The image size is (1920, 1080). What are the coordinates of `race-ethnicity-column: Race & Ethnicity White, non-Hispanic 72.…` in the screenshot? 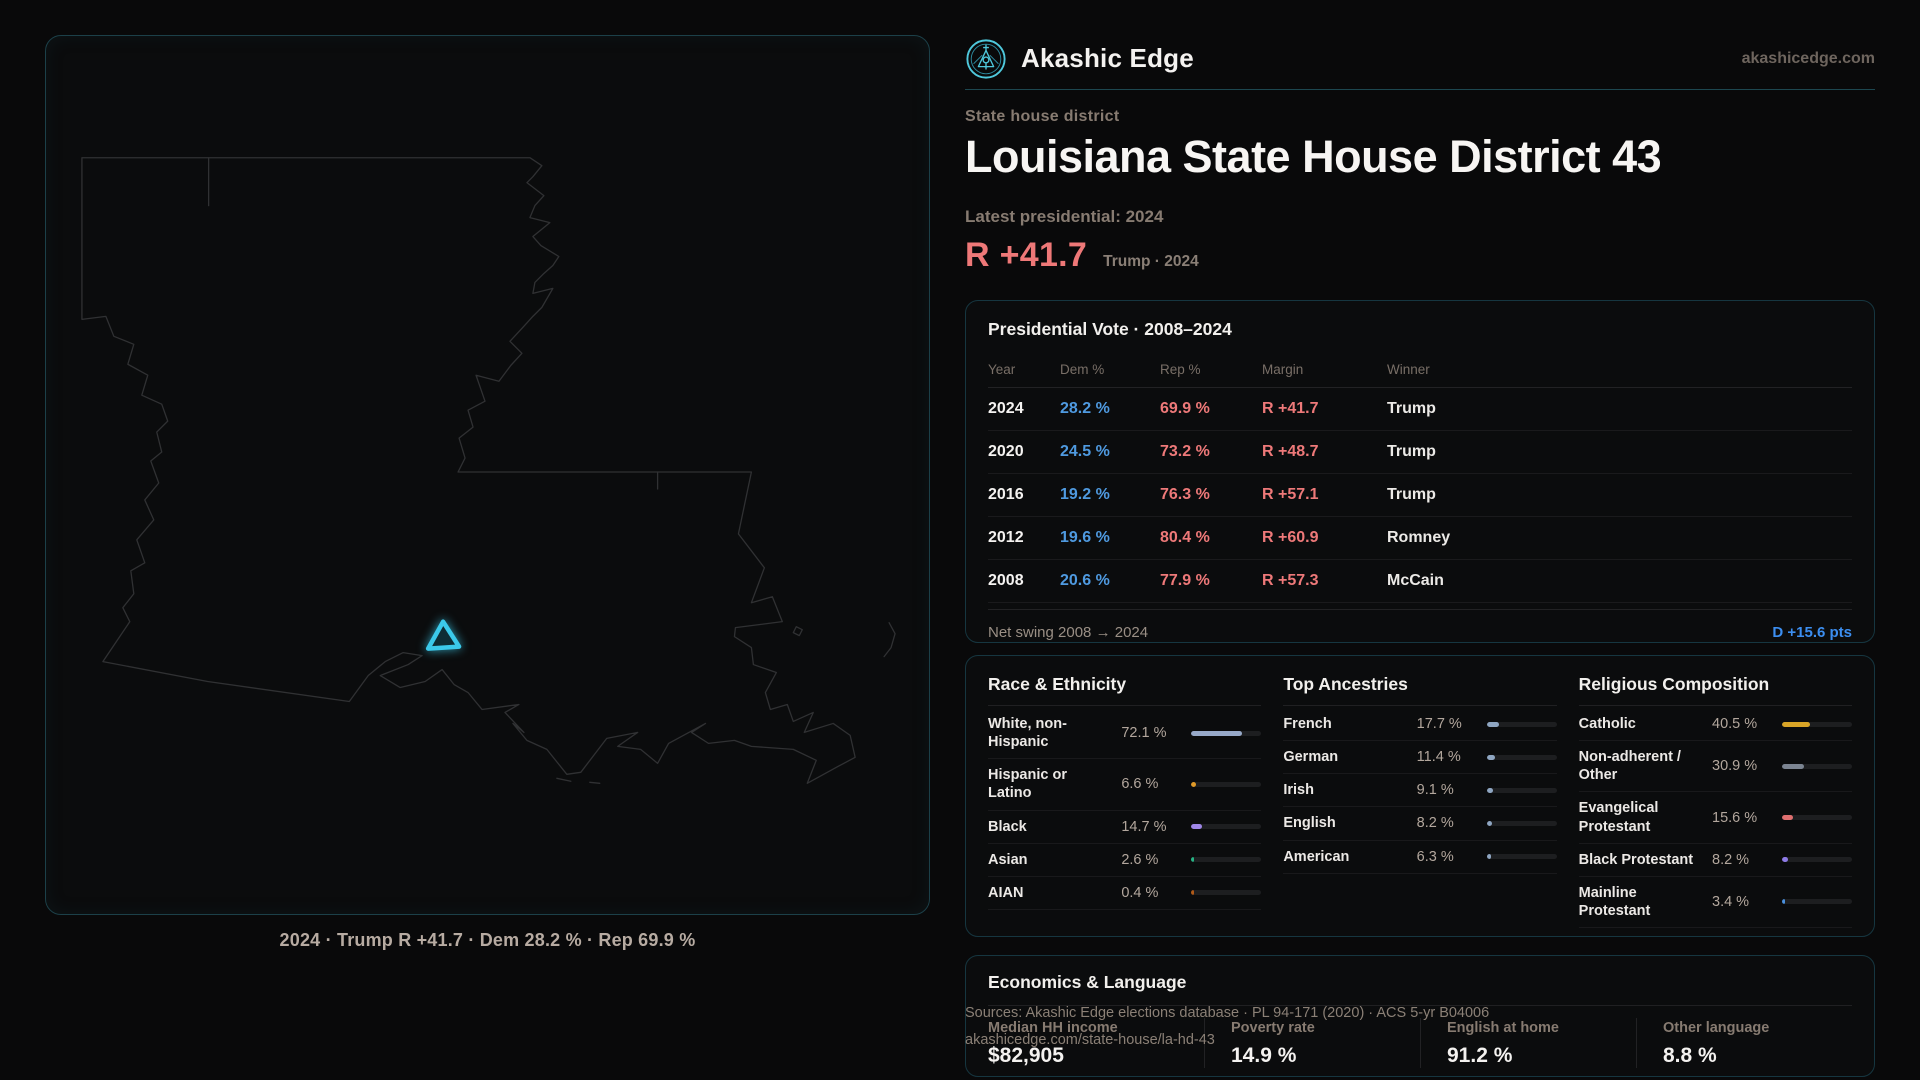 It's located at (1125, 801).